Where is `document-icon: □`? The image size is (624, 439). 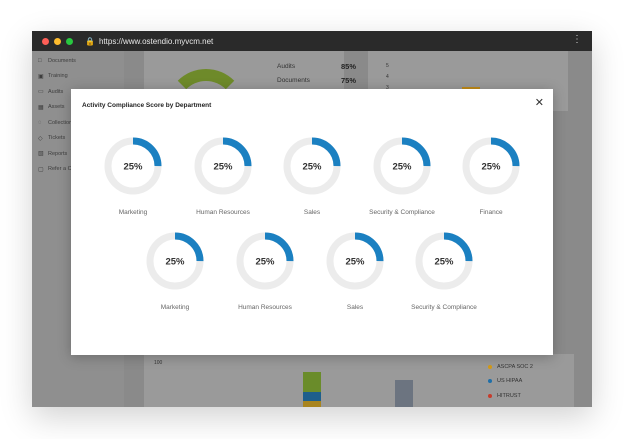
document-icon: □ is located at coordinates (40, 60).